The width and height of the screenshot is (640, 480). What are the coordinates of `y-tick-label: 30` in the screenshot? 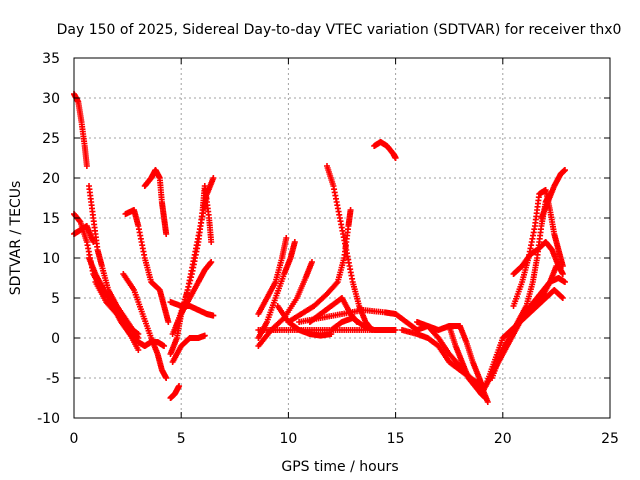 It's located at (51, 99).